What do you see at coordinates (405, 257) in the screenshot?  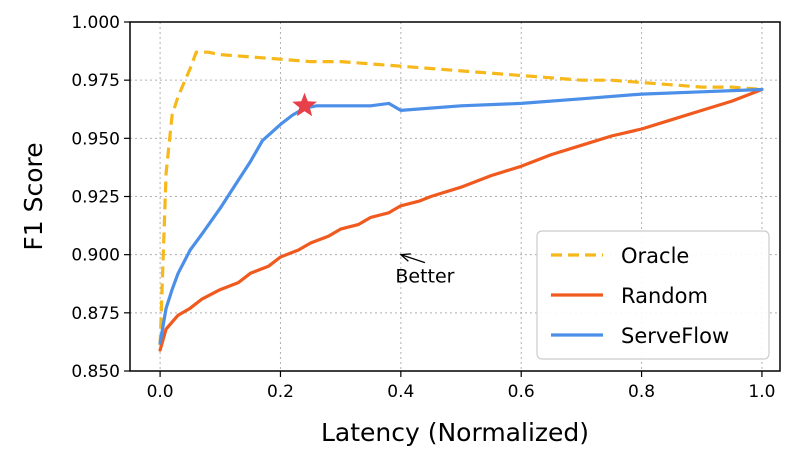 I see `annotation-arrowhead` at bounding box center [405, 257].